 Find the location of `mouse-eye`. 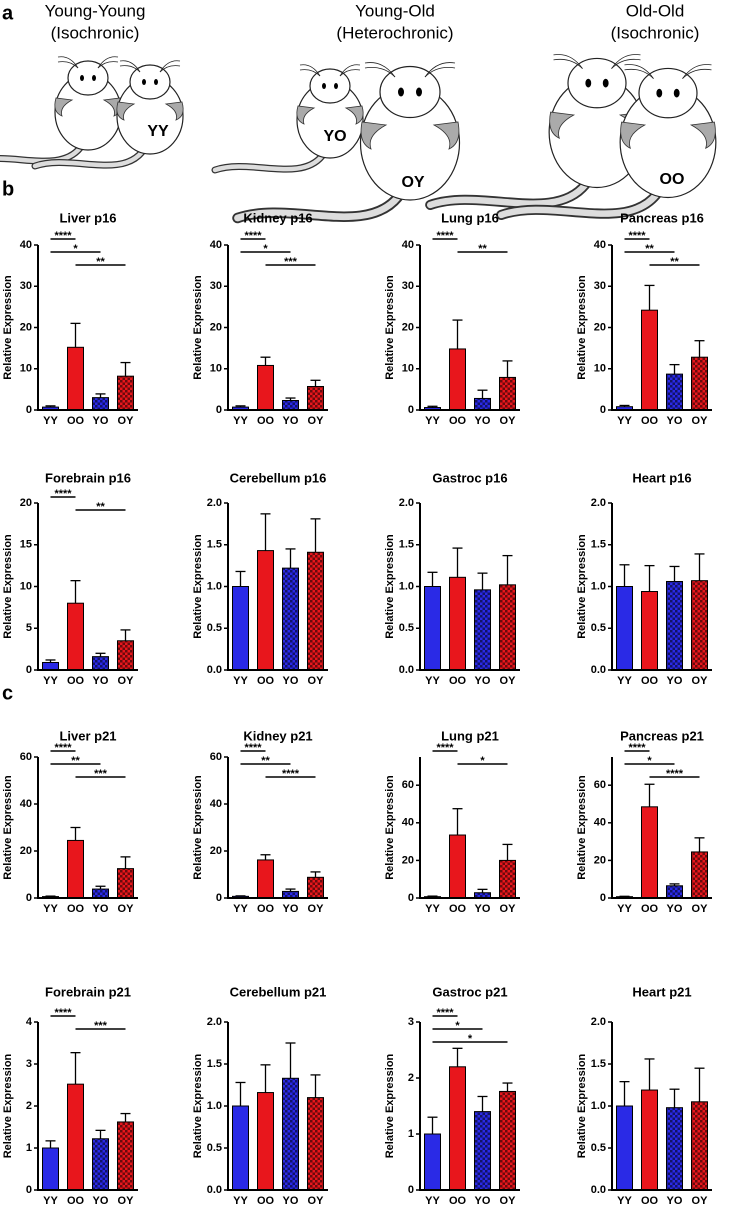

mouse-eye is located at coordinates (324, 86).